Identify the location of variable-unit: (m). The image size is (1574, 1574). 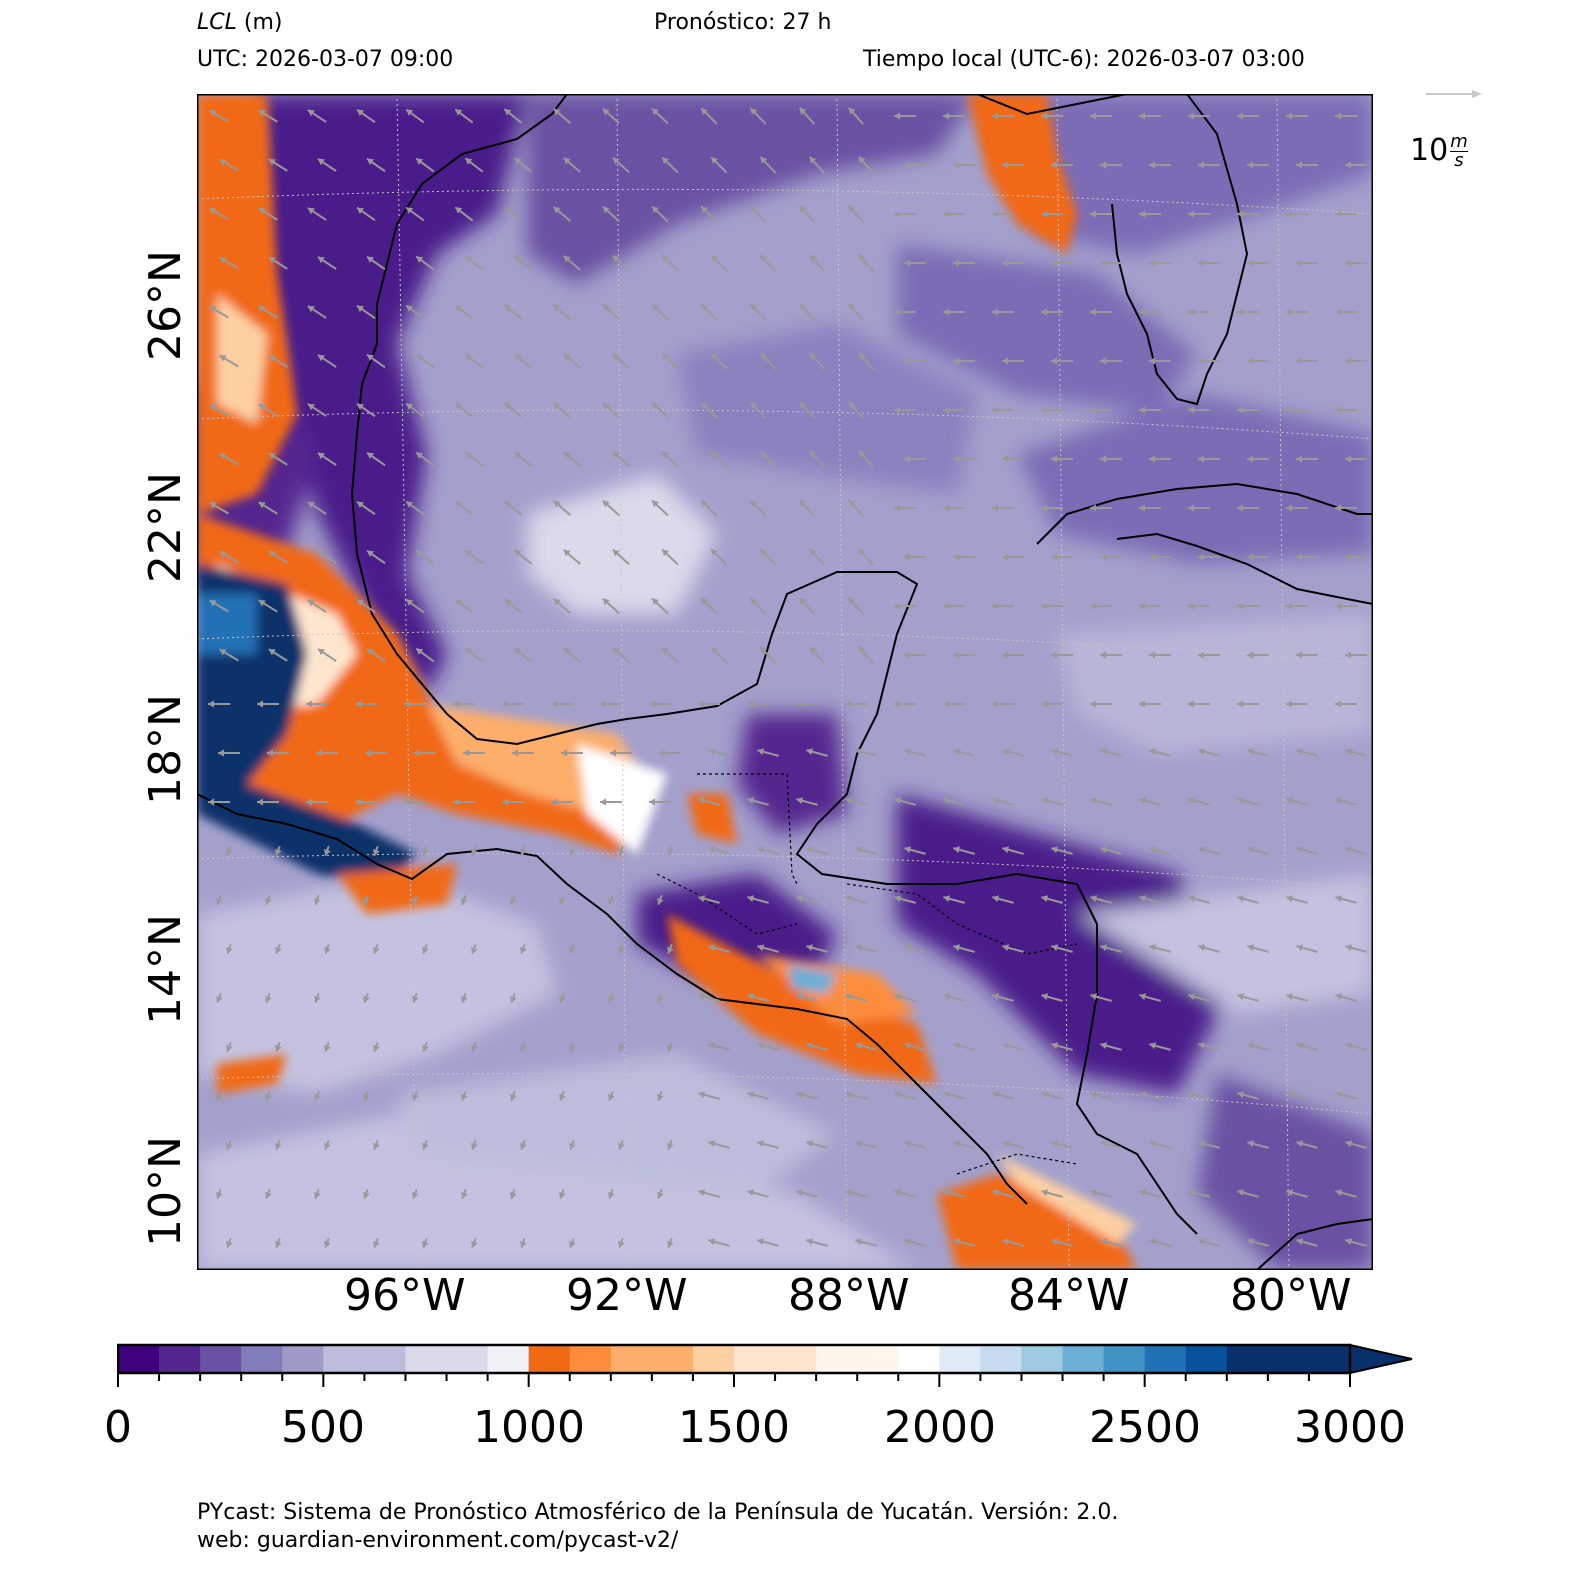
(263, 22).